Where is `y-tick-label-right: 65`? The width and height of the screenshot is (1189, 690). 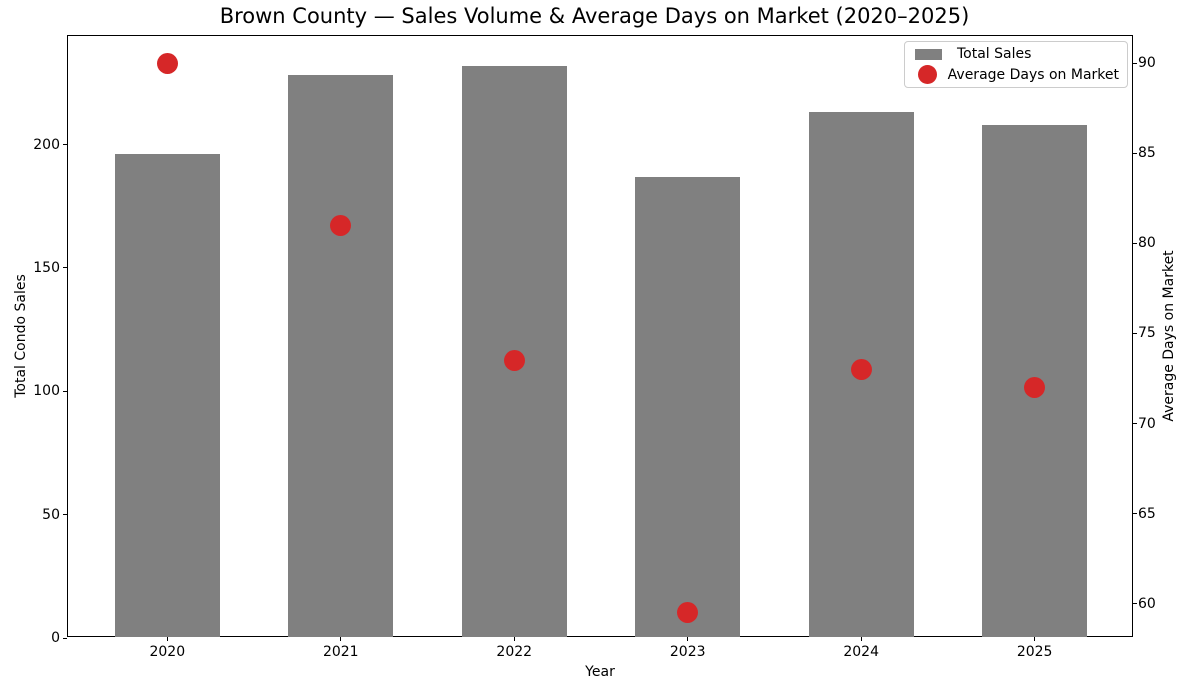
y-tick-label-right: 65 is located at coordinates (1147, 513).